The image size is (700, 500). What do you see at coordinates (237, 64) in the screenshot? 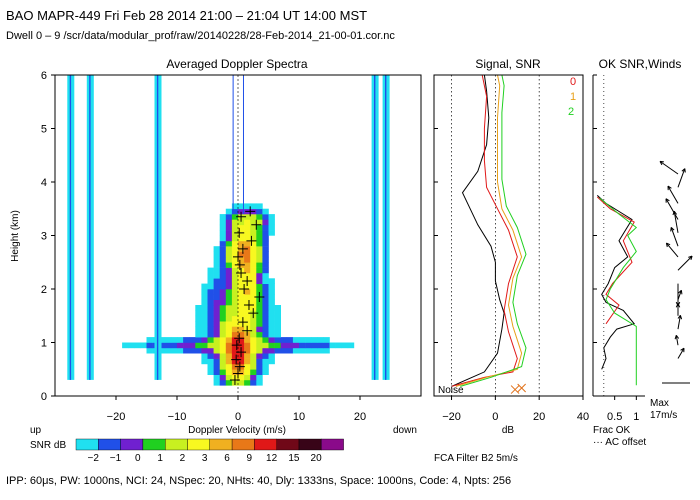
I see `spectra-title: Averaged Doppler Spectra` at bounding box center [237, 64].